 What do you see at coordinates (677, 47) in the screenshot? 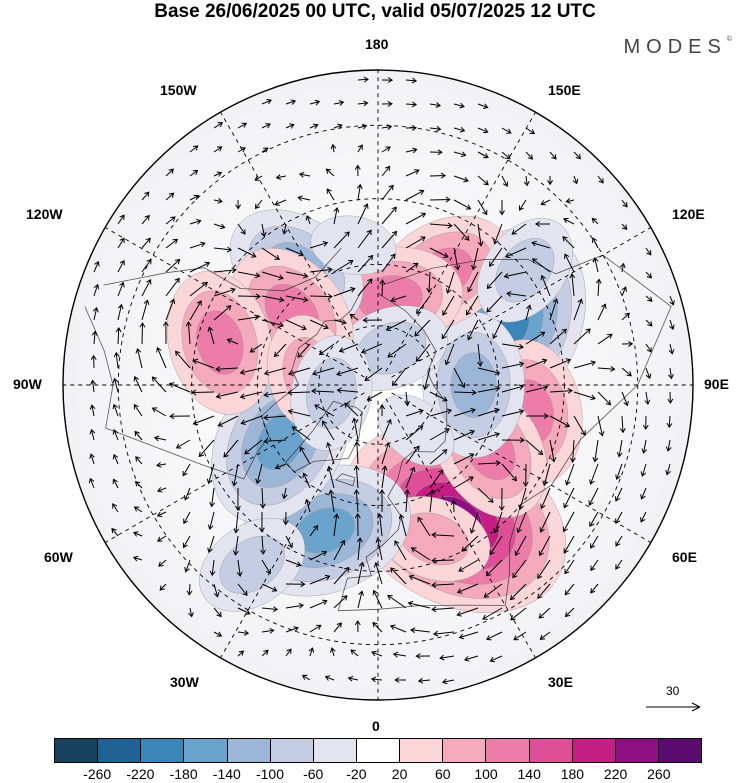
I see `brand-logo: MODES©` at bounding box center [677, 47].